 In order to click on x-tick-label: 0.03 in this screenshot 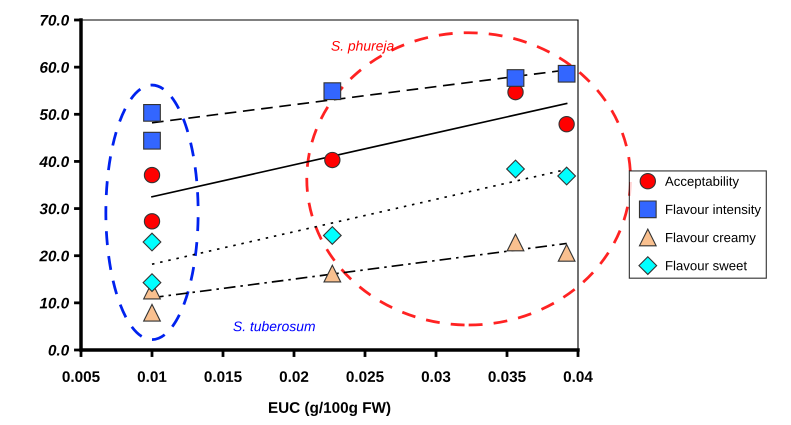, I will do `click(436, 376)`.